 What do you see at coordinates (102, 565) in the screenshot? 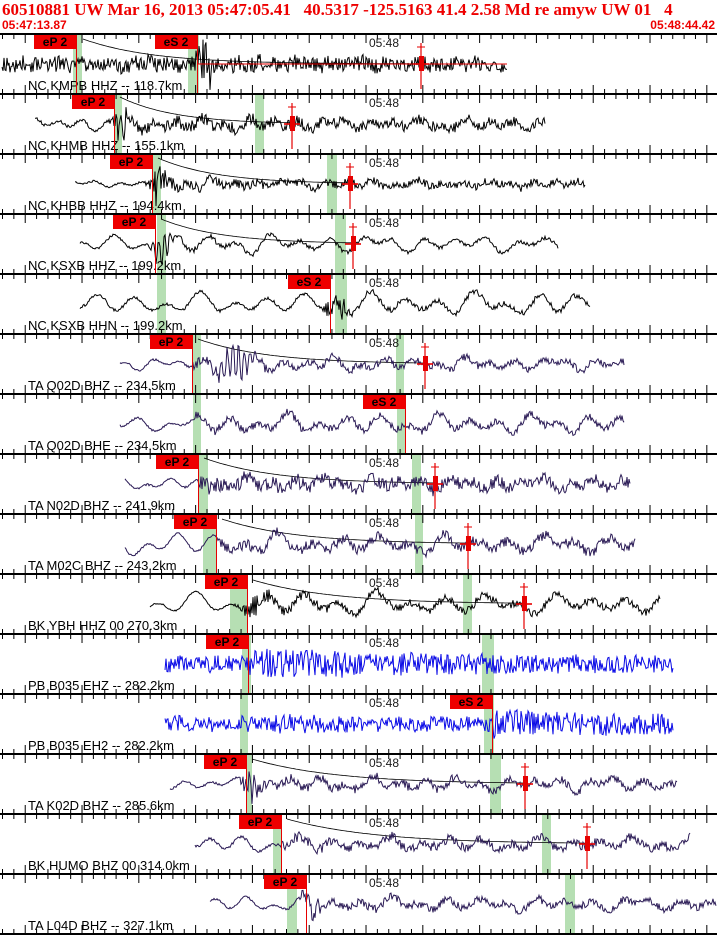
I see `station-label: TA M02C BHZ -- 243.2km` at bounding box center [102, 565].